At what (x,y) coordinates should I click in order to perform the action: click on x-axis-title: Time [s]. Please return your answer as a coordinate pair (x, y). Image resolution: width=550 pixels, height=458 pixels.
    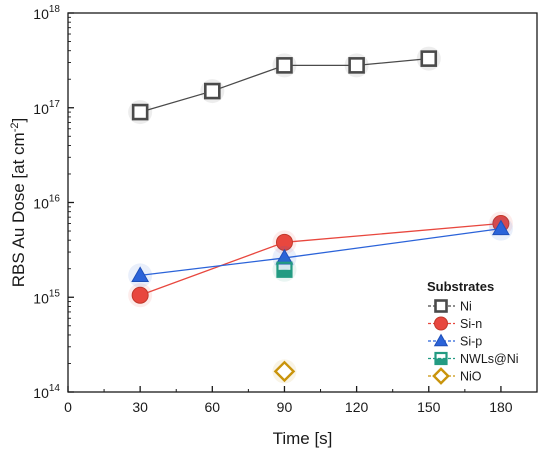
    Looking at the image, I should click on (303, 438).